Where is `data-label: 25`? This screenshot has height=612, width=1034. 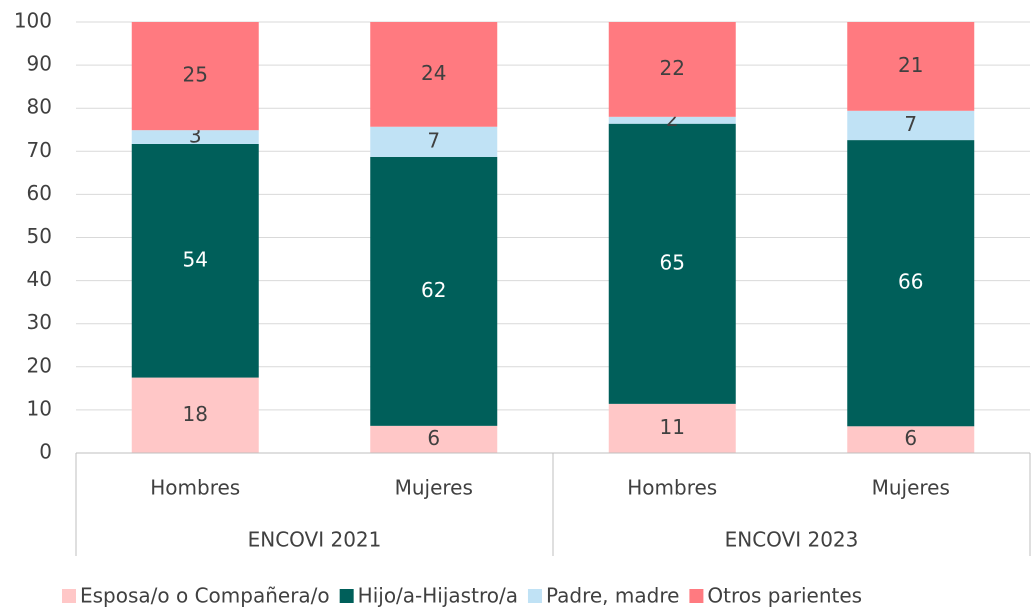
data-label: 25 is located at coordinates (195, 75).